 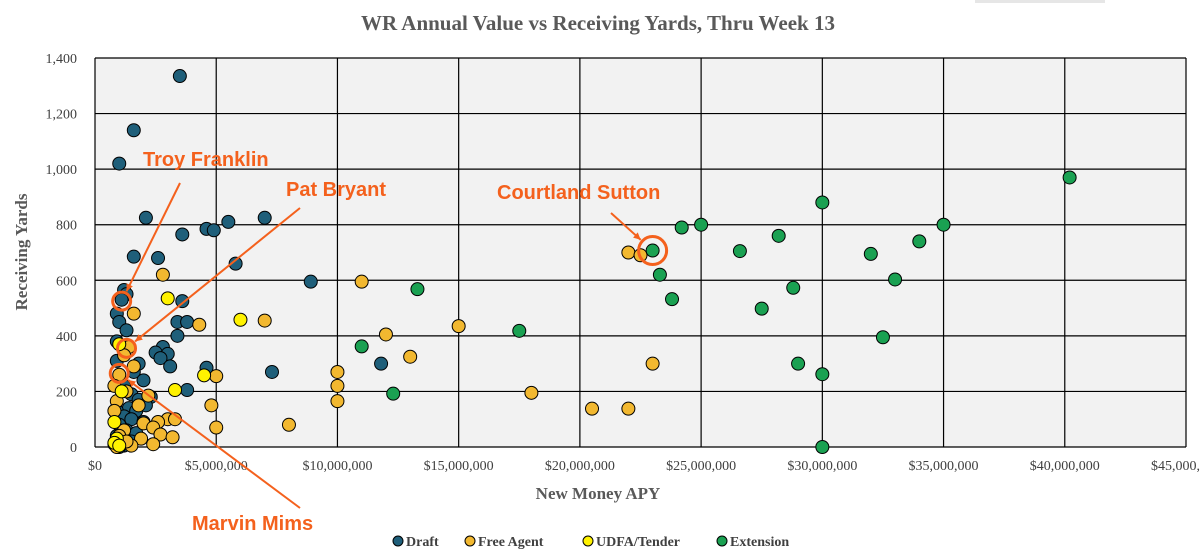 I want to click on annotation-label: Marvin Mims, so click(x=252, y=524).